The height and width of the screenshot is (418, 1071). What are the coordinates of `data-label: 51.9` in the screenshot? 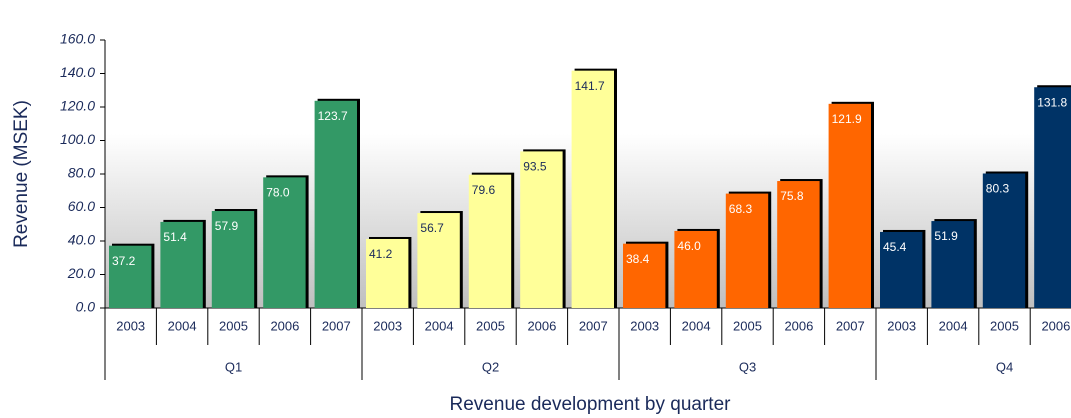 It's located at (946, 236).